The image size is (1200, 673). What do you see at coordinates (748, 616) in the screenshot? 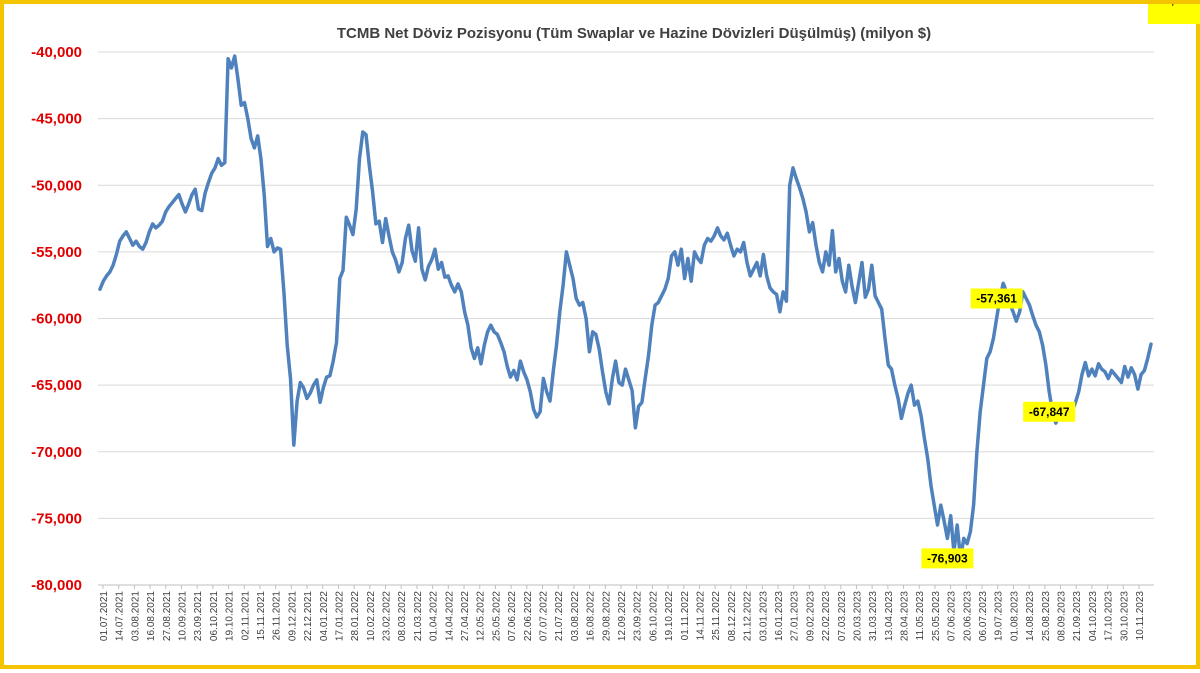
I see `x-tick-label: 21.12.2022` at bounding box center [748, 616].